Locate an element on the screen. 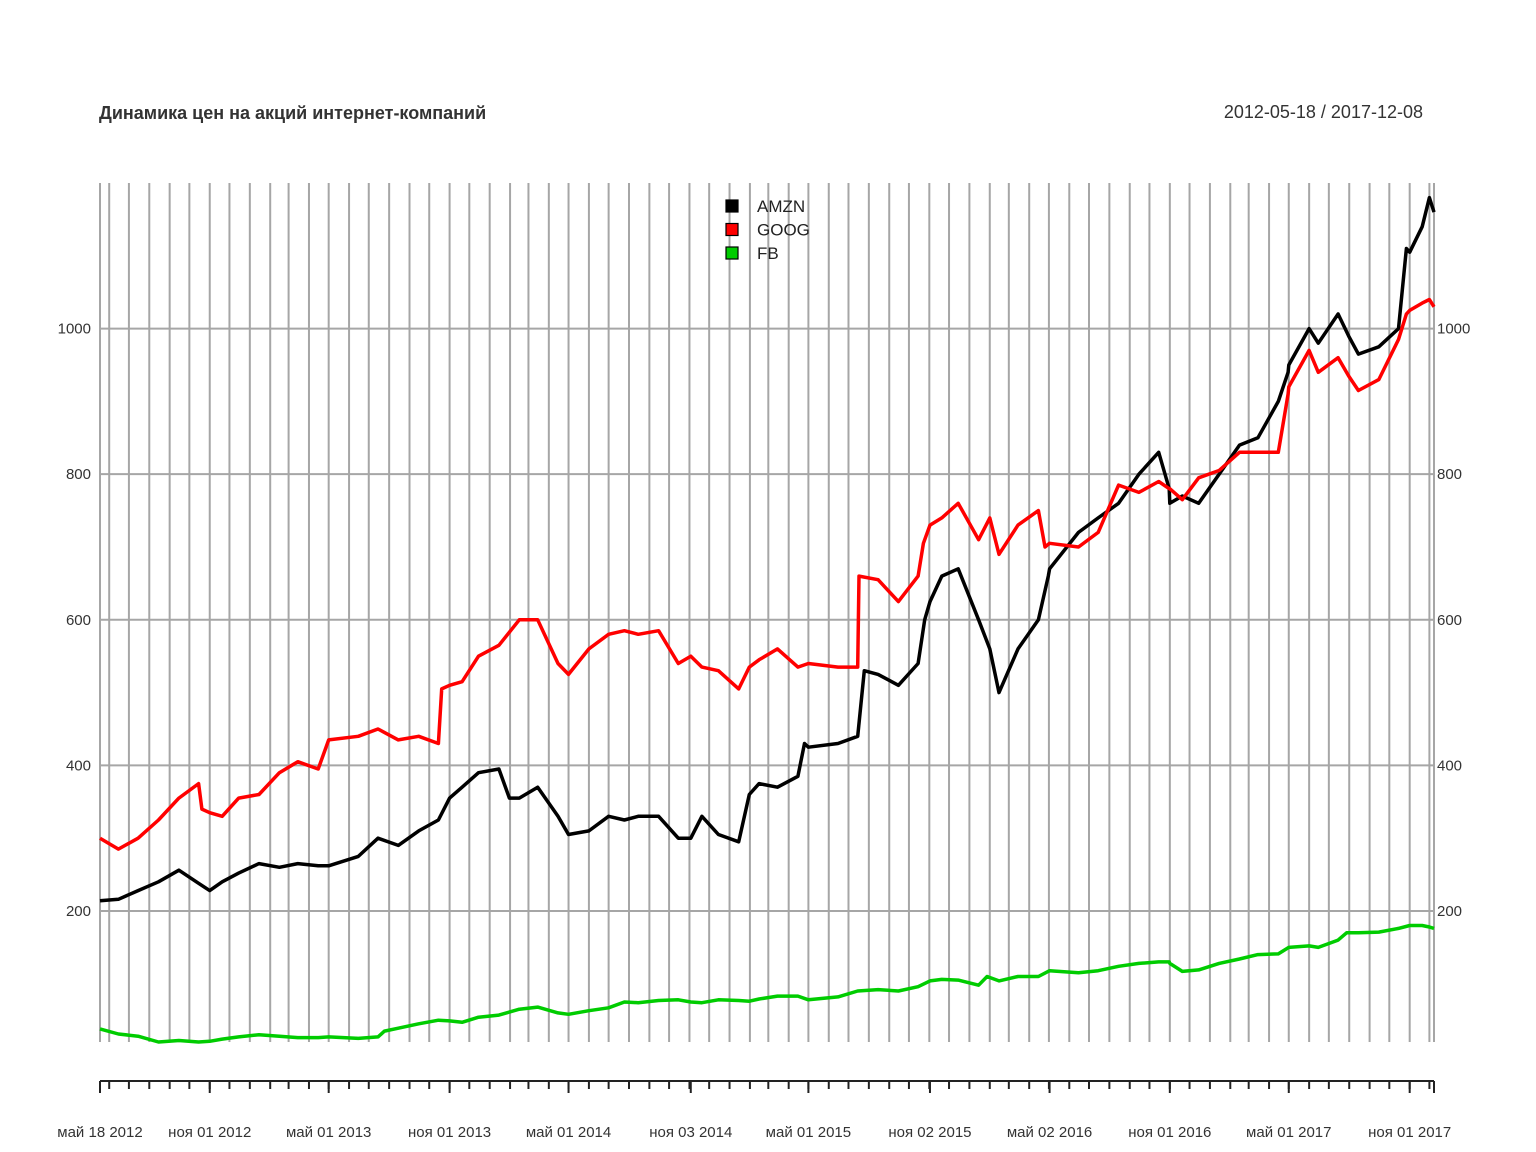  x-tick-label: май 01 2015 is located at coordinates (808, 1132).